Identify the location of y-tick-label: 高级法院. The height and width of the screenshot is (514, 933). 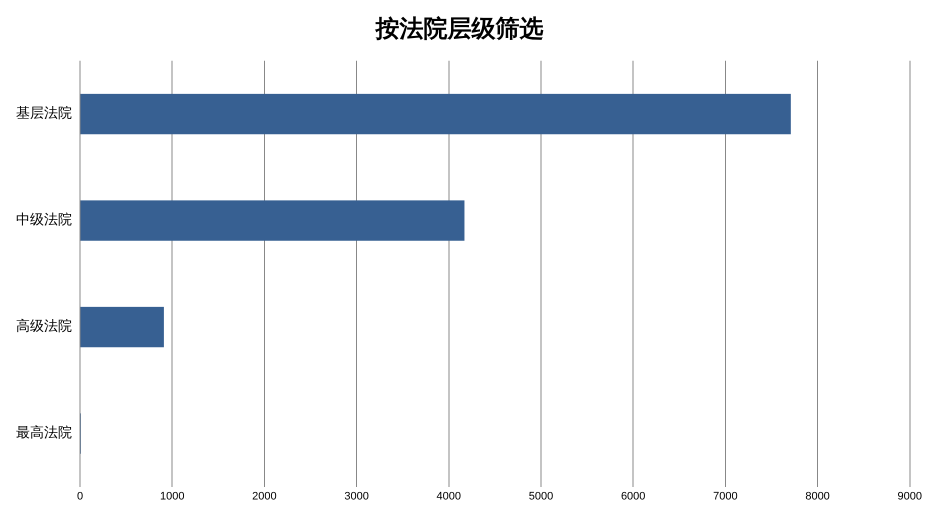
(44, 326).